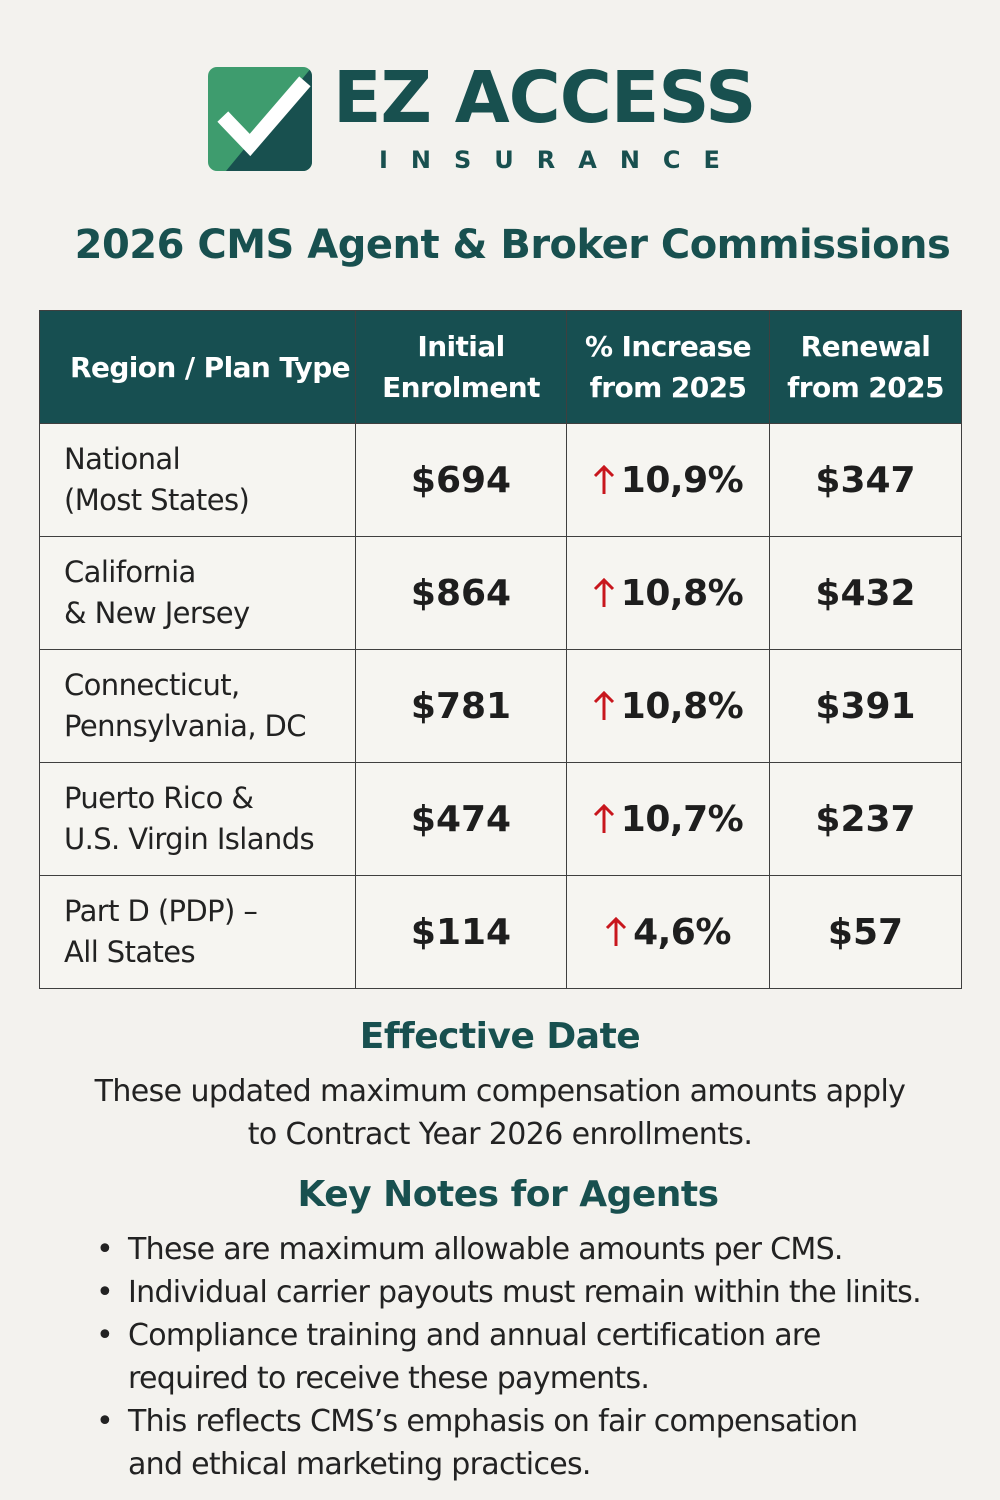  I want to click on increase-value: 10,7%, so click(682, 819).